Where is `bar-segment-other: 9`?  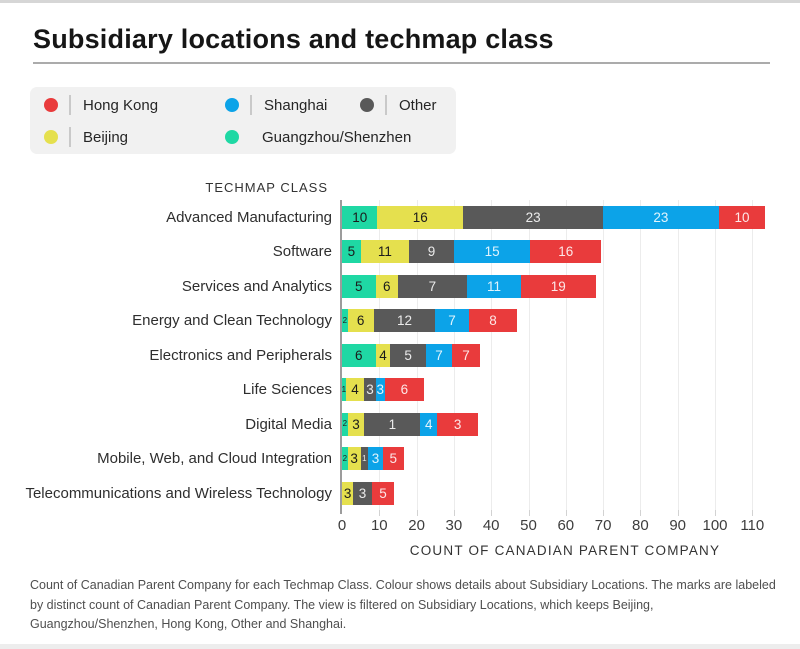
bar-segment-other: 9 is located at coordinates (431, 252).